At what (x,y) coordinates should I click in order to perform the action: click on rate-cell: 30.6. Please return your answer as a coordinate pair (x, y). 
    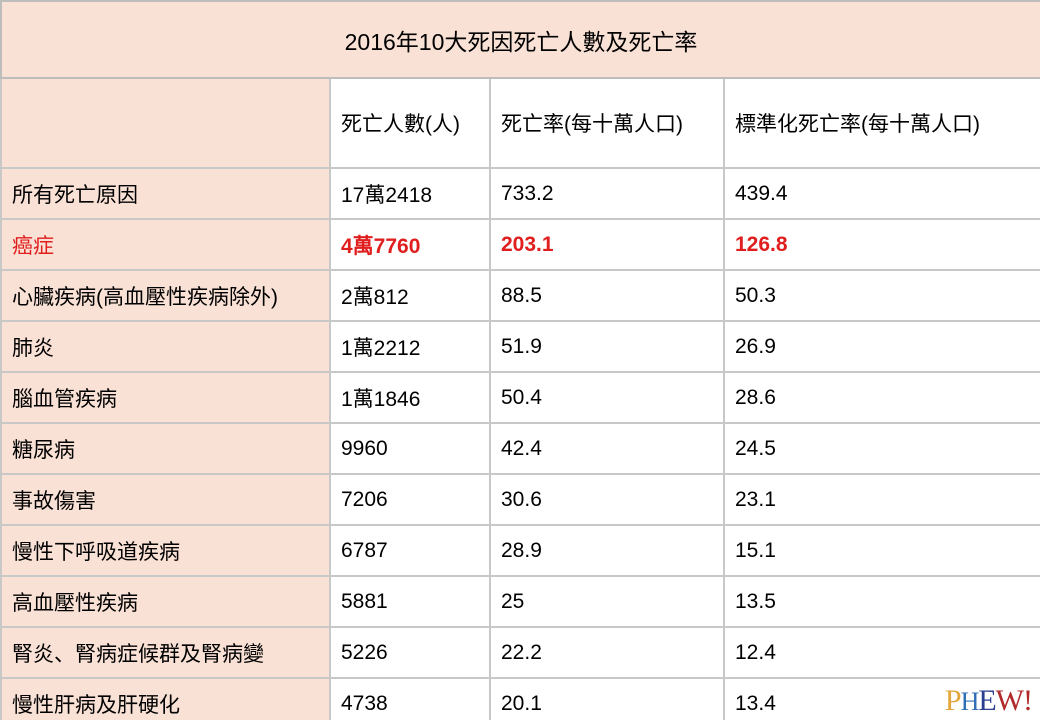
    Looking at the image, I should click on (607, 499).